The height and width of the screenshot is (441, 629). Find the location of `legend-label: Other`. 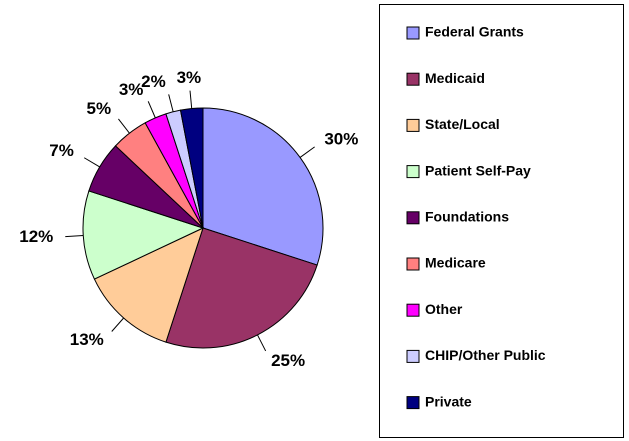

legend-label: Other is located at coordinates (444, 309).